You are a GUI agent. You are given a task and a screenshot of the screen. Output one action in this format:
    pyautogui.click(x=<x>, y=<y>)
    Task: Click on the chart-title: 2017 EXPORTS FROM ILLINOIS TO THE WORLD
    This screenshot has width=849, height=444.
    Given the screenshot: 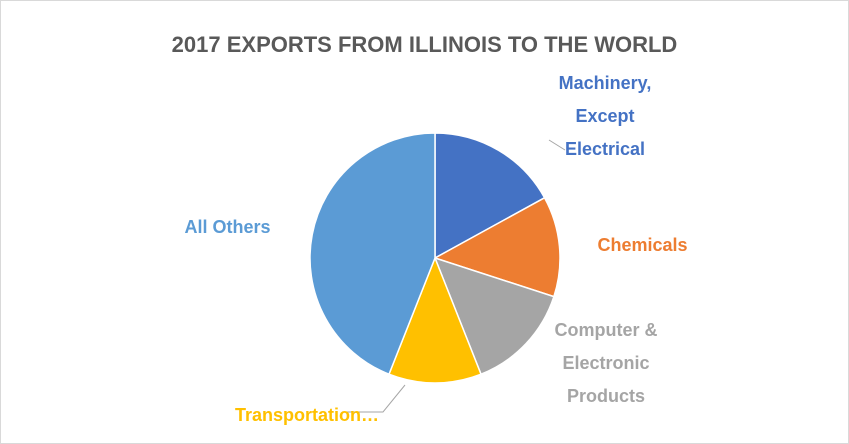 What is the action you would take?
    pyautogui.click(x=424, y=44)
    